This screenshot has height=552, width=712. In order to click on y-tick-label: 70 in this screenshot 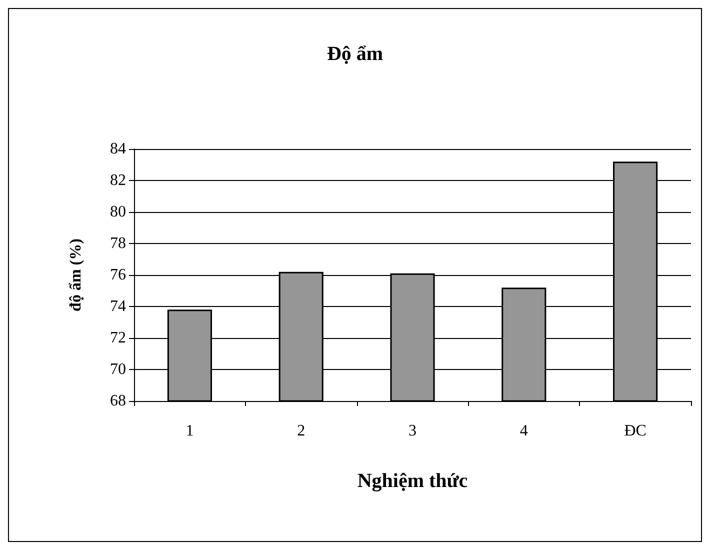, I will do `click(118, 369)`.